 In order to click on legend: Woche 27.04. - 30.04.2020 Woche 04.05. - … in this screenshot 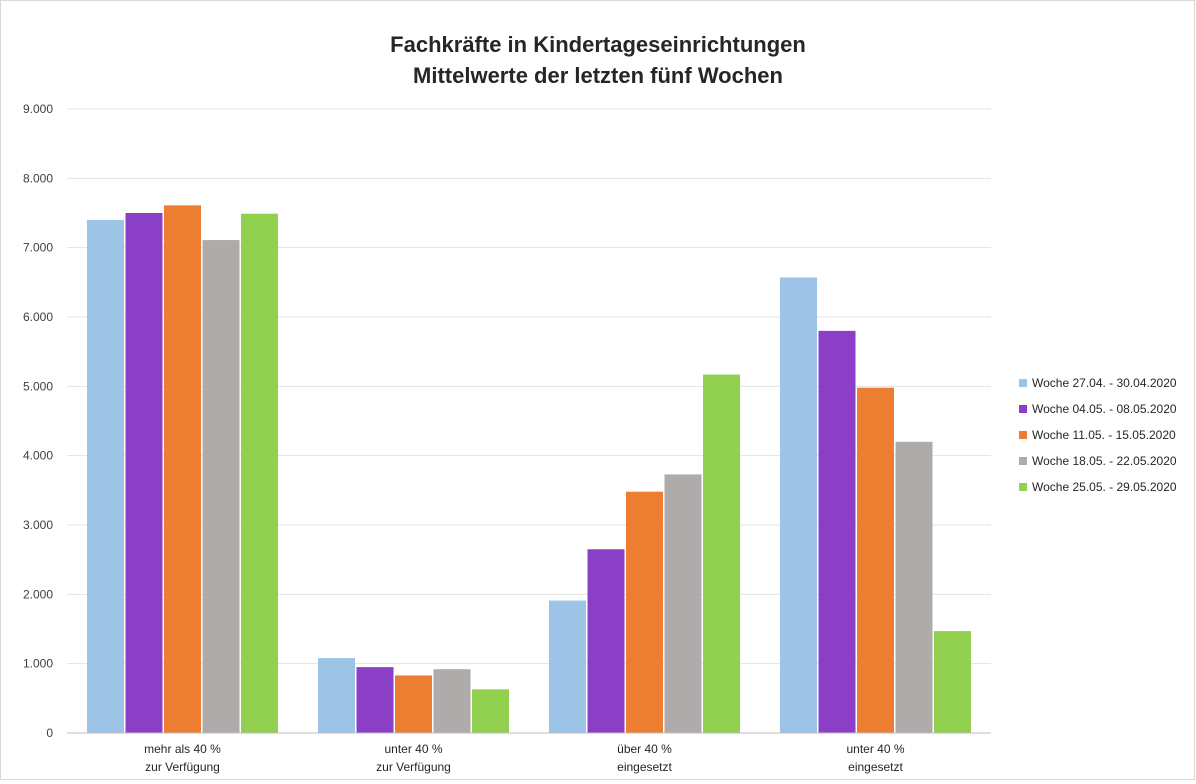, I will do `click(1098, 435)`.